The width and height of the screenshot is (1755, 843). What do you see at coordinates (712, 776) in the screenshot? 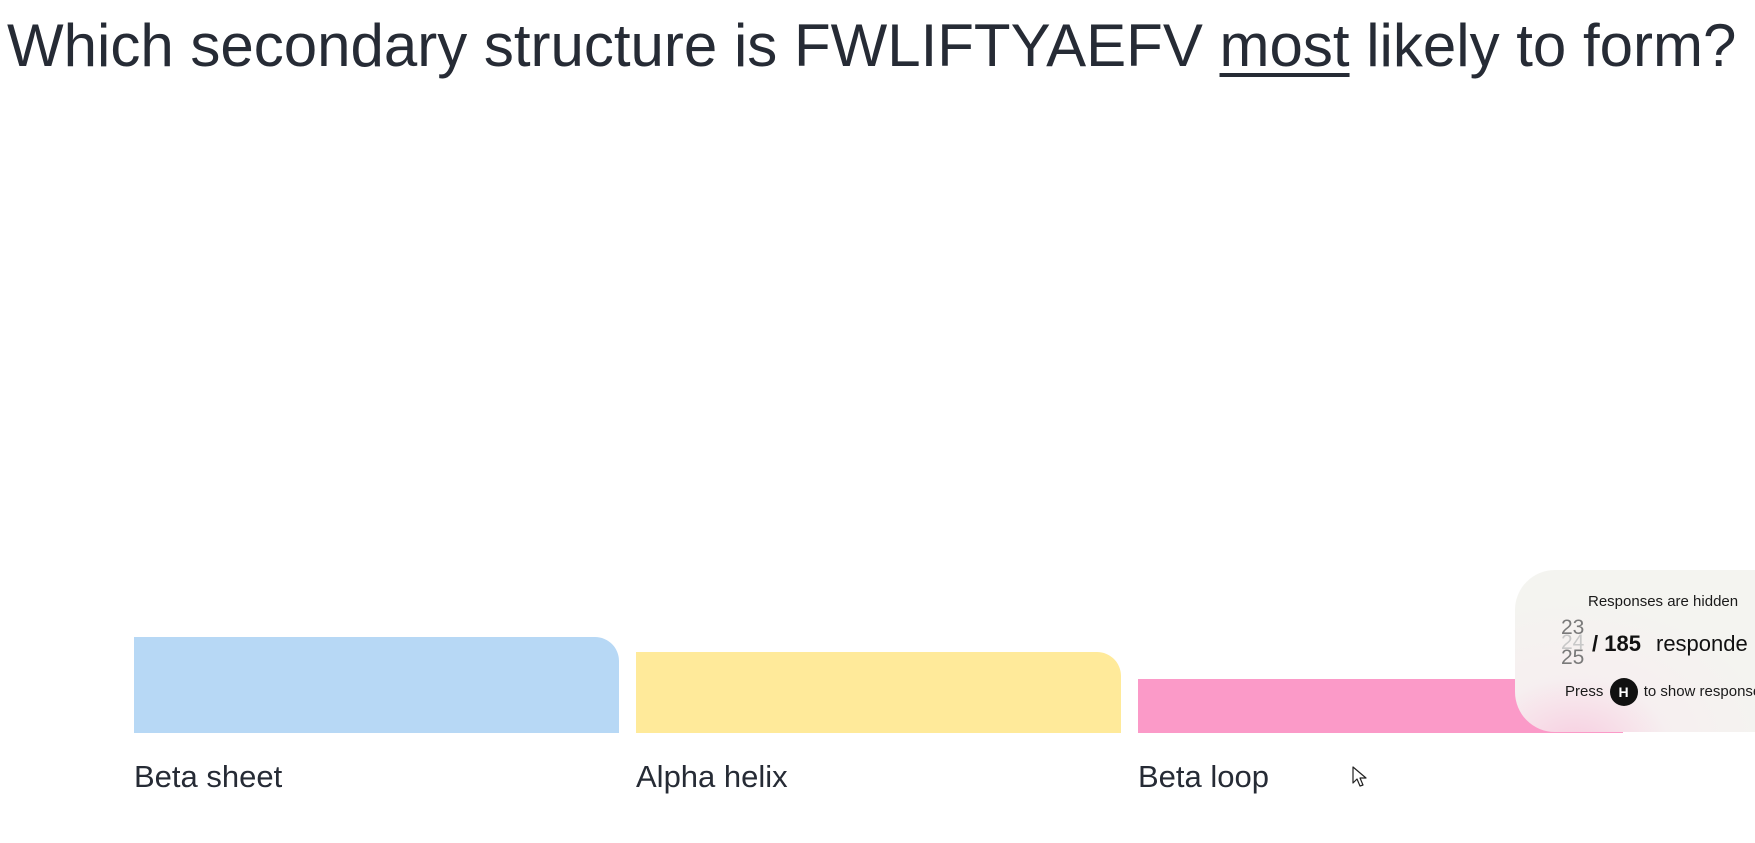
I see `option-label-alpha-helix: Alpha helix` at bounding box center [712, 776].